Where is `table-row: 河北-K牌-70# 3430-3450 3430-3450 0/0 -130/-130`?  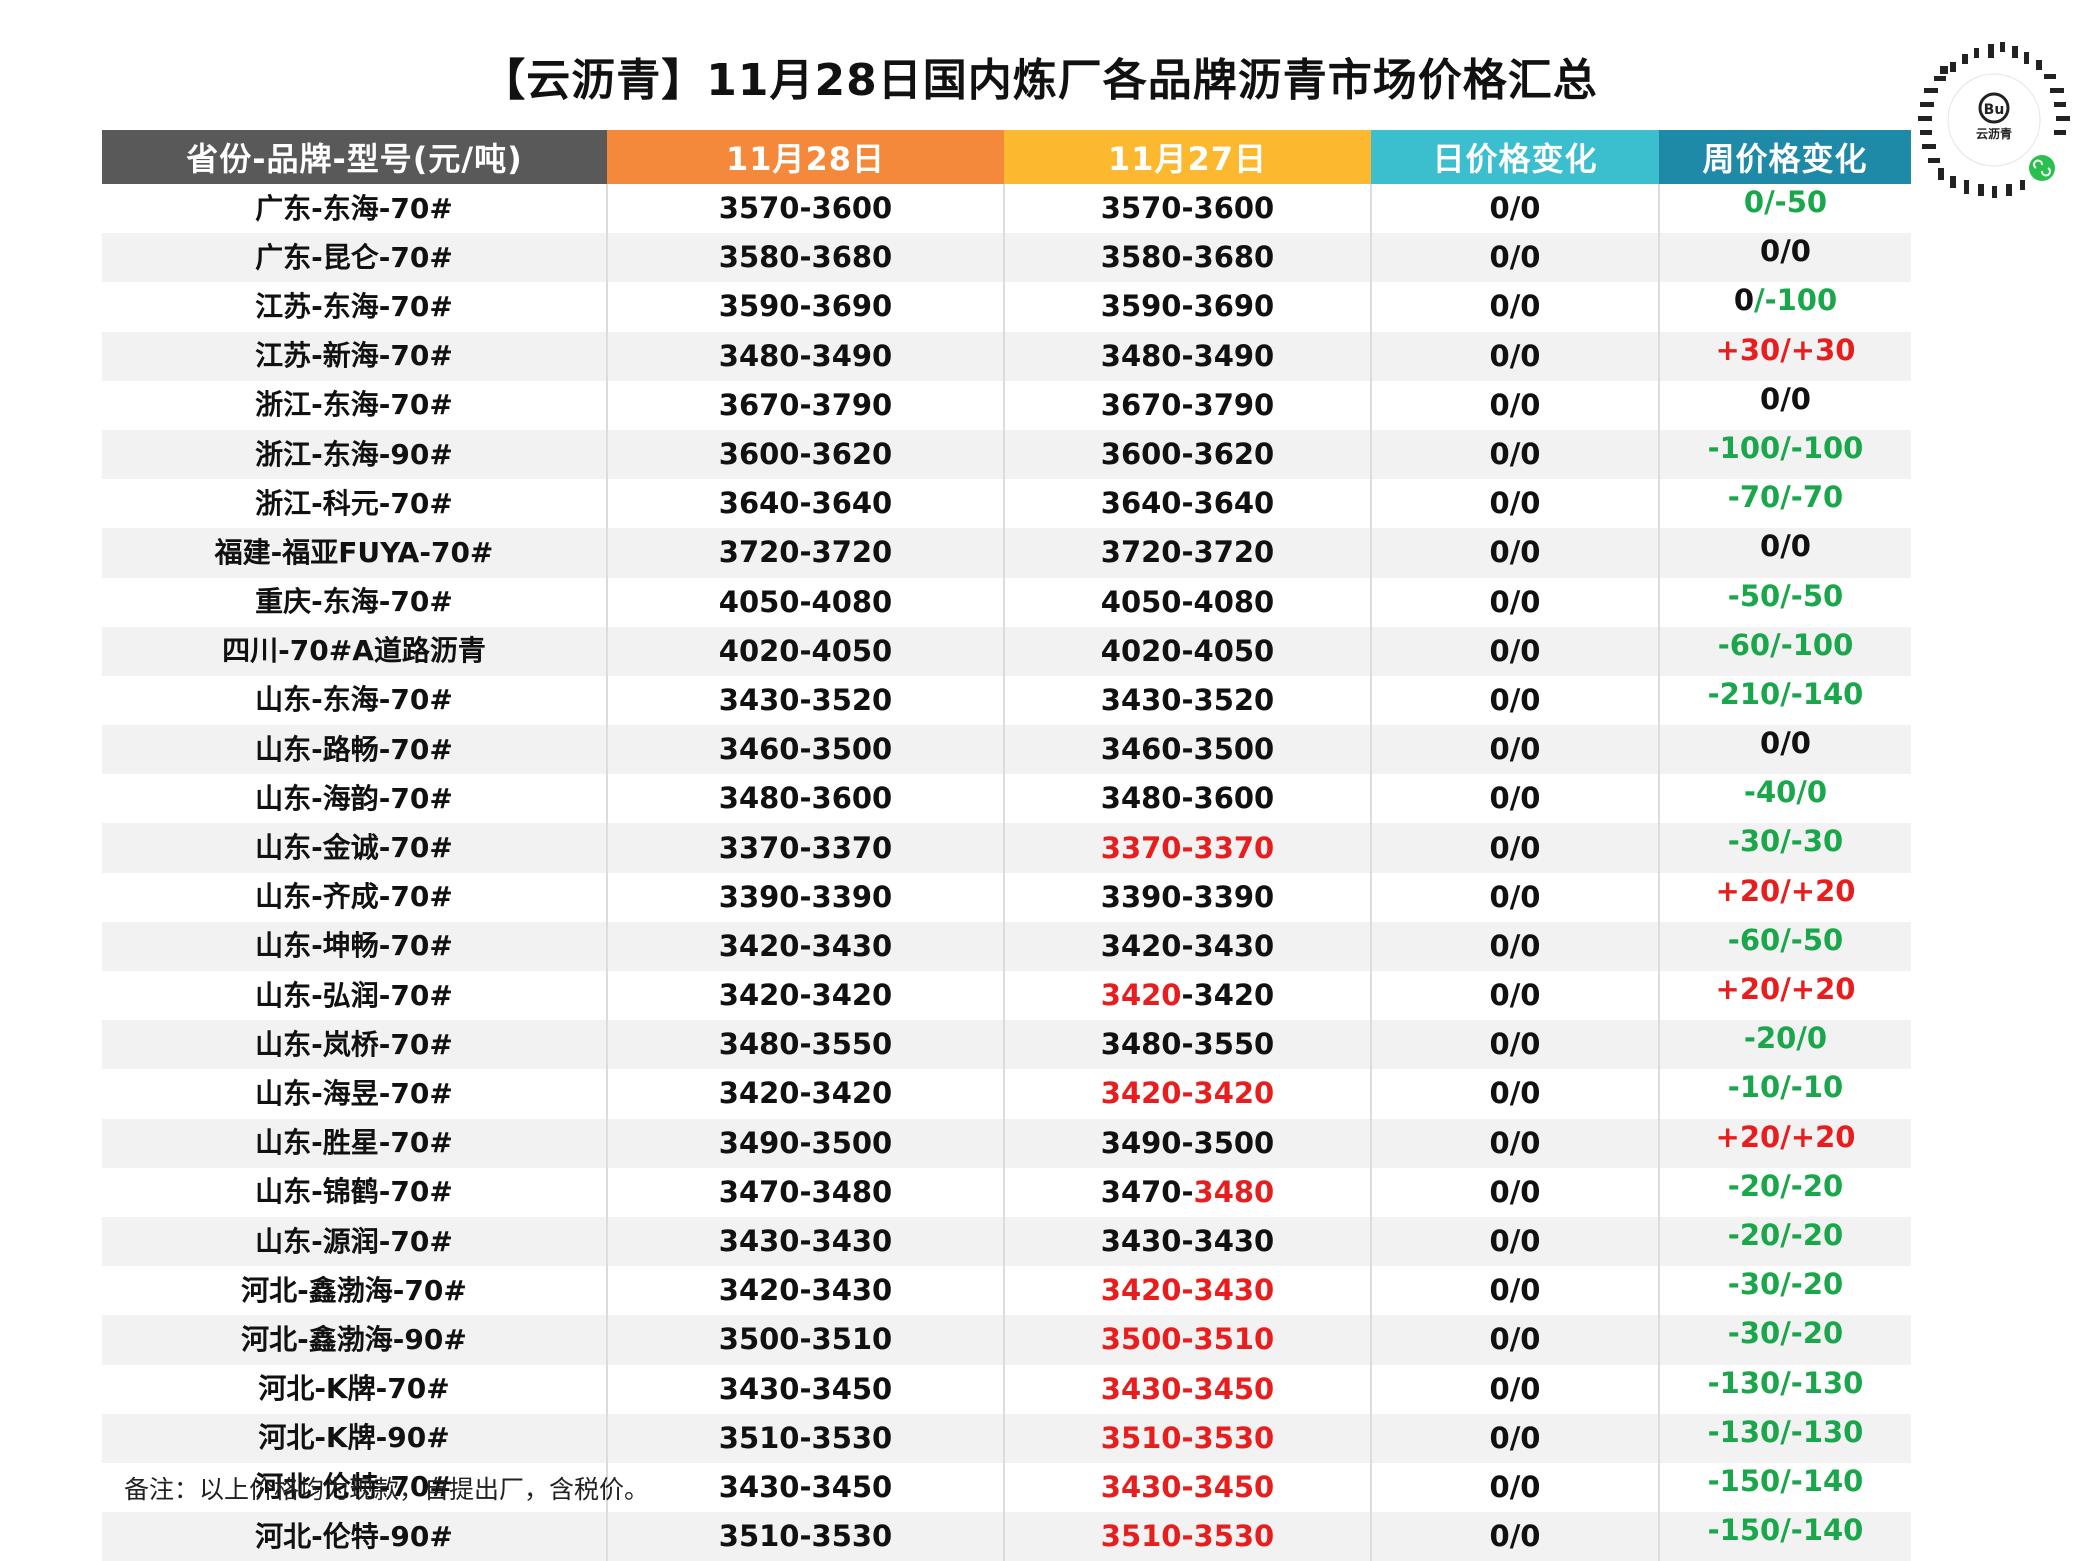
table-row: 河北-K牌-70# 3430-3450 3430-3450 0/0 -130/-130 is located at coordinates (1006, 1389).